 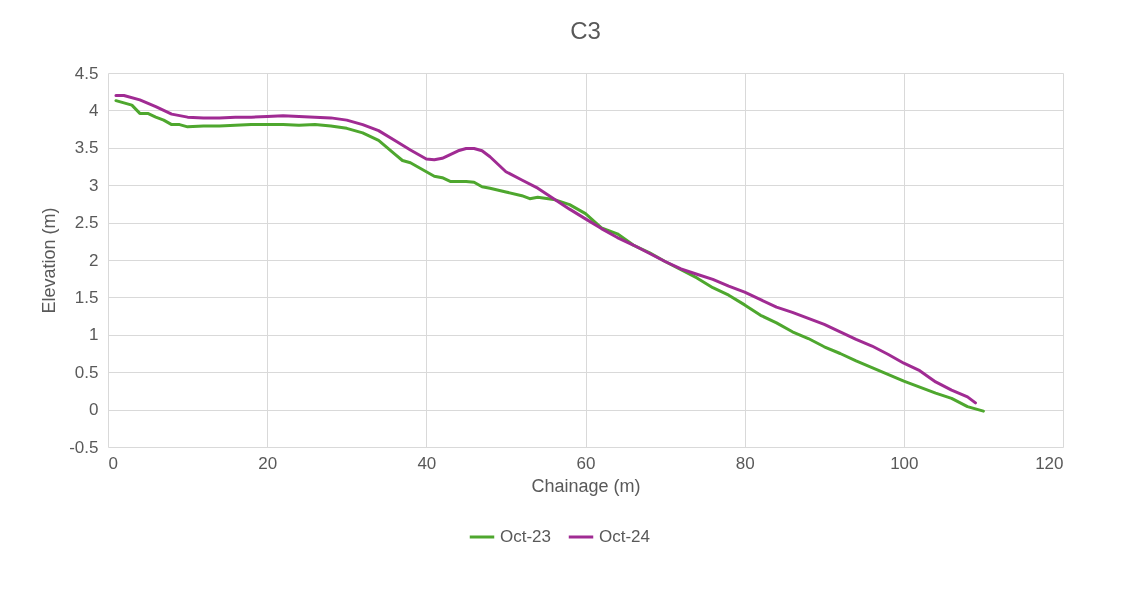 I want to click on y-tick-label: 4, so click(x=94, y=110).